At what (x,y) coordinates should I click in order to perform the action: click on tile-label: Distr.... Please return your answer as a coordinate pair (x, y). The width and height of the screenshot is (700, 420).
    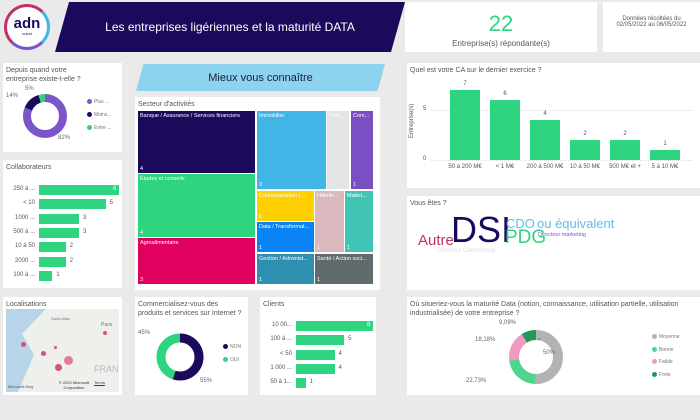
    Looking at the image, I should click on (337, 116).